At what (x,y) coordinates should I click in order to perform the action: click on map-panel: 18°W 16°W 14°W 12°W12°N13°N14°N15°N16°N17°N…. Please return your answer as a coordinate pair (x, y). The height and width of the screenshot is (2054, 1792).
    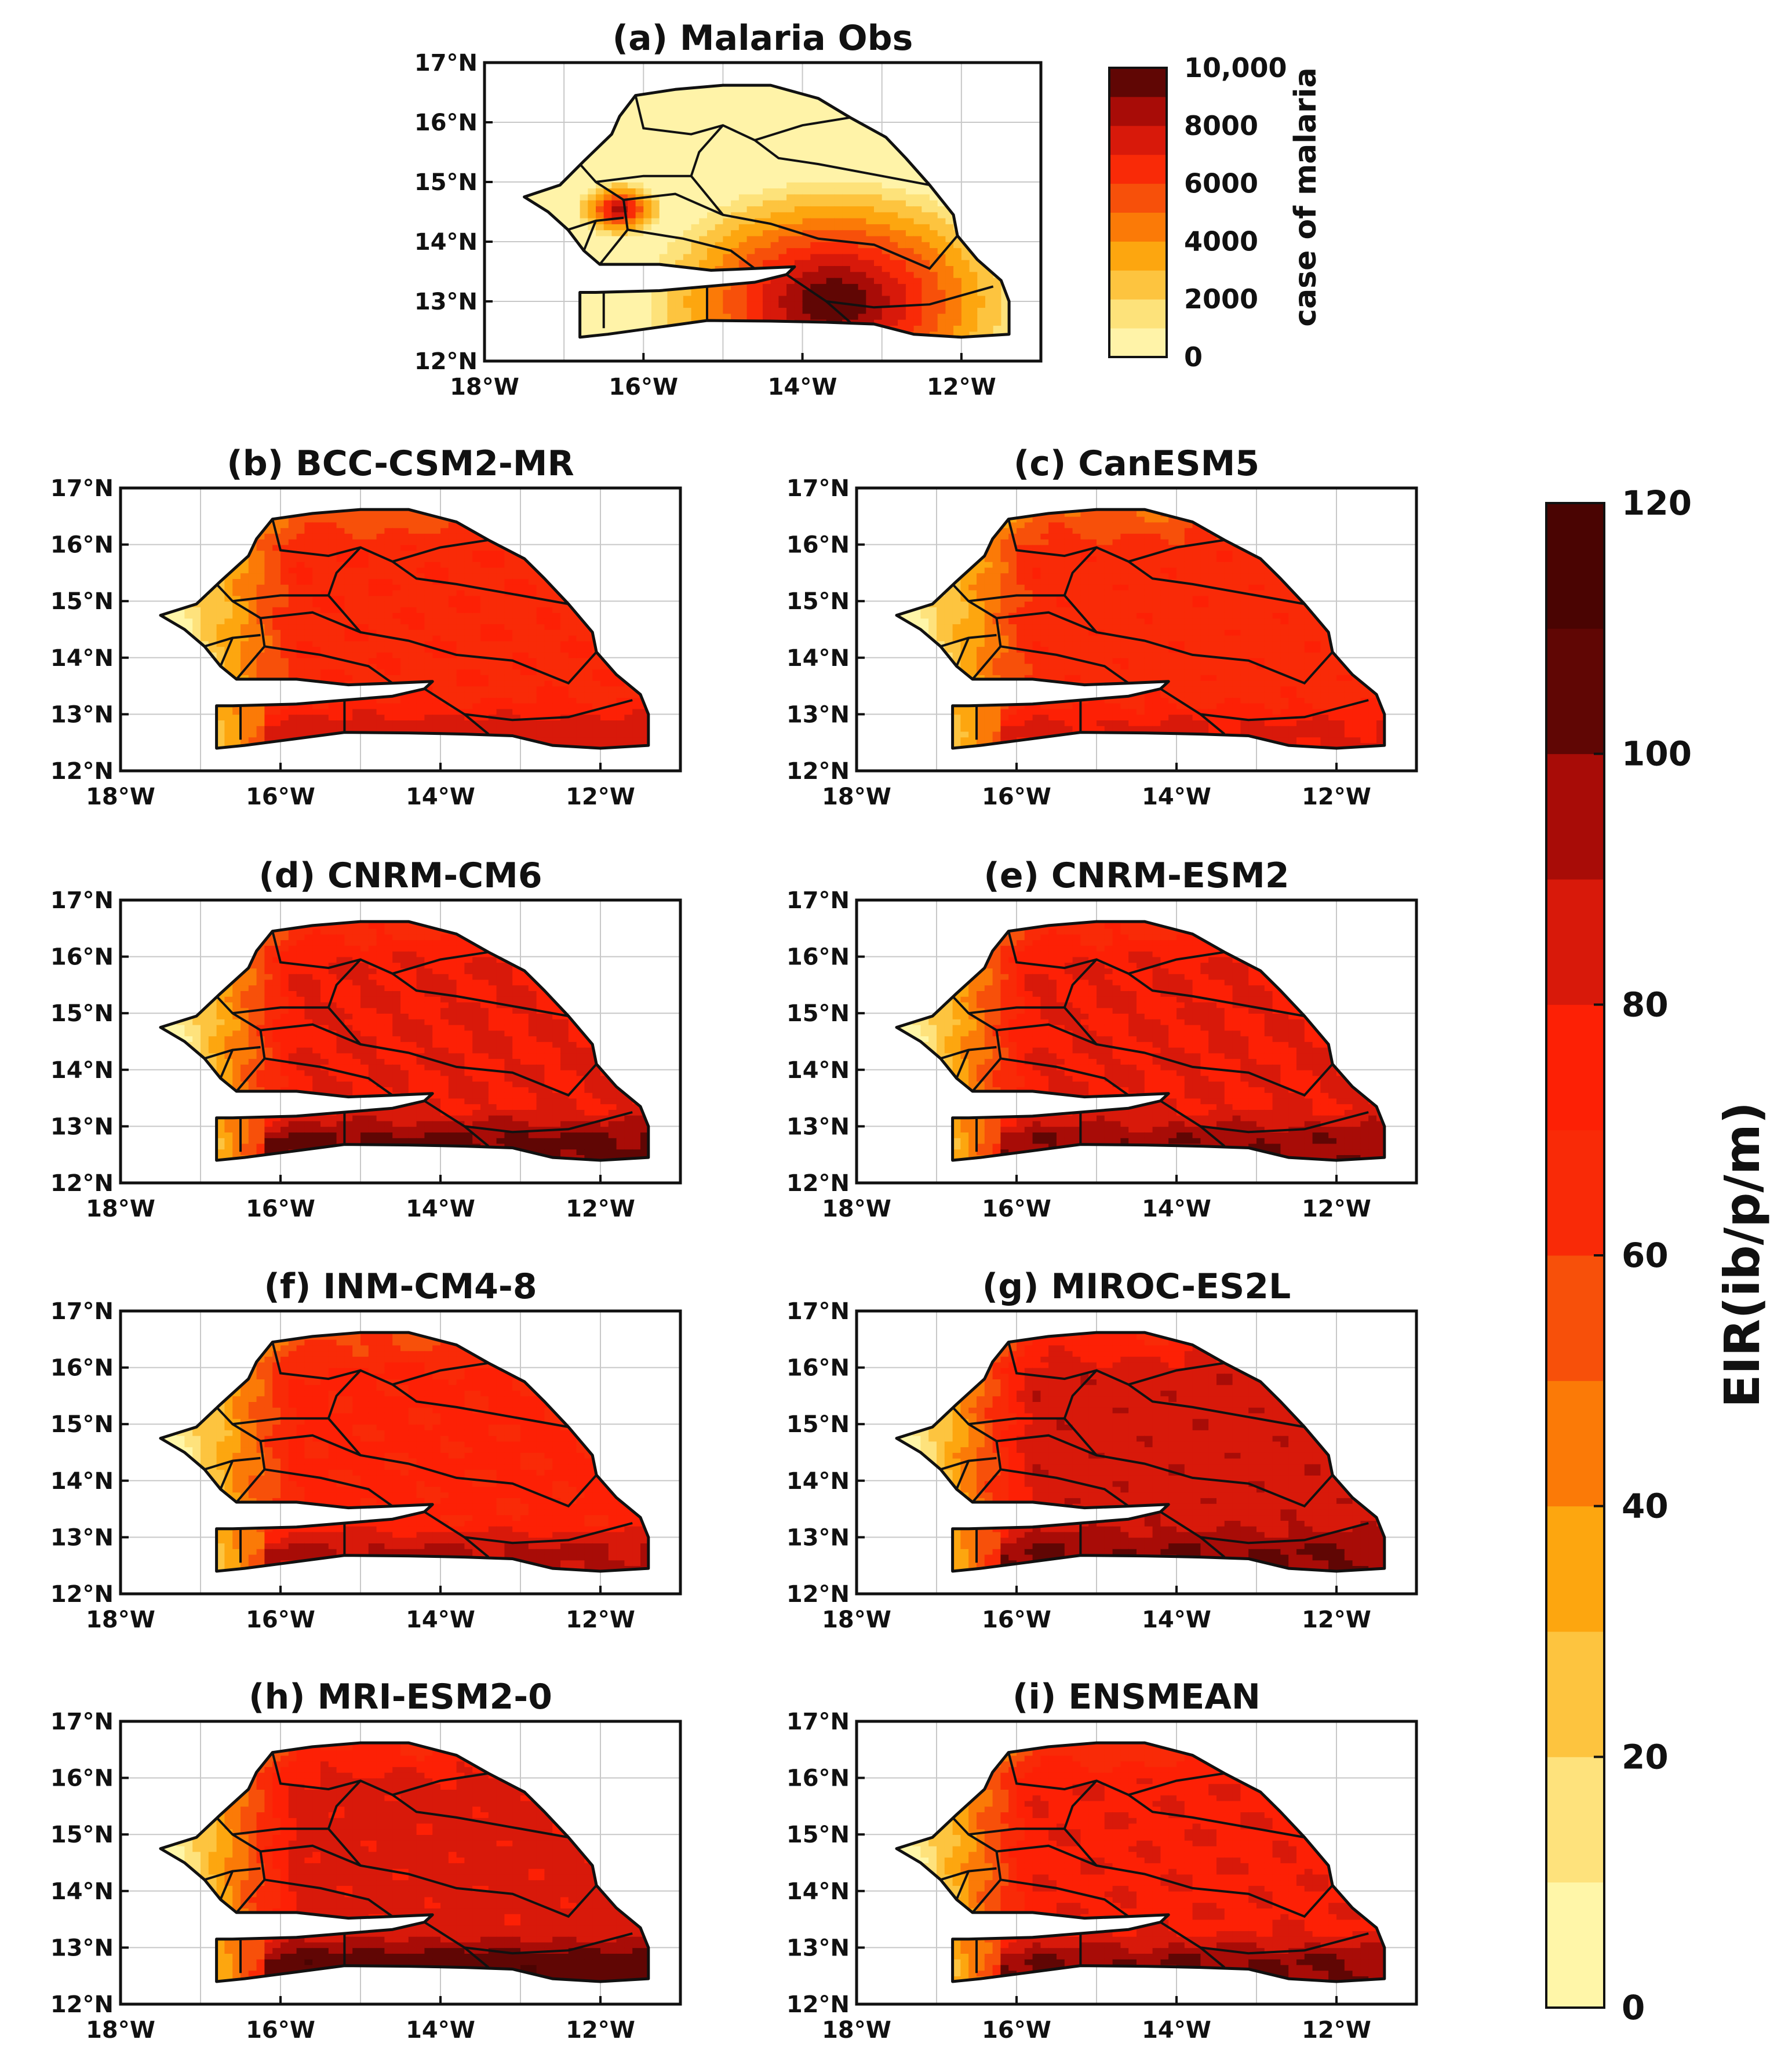
    Looking at the image, I should click on (728, 209).